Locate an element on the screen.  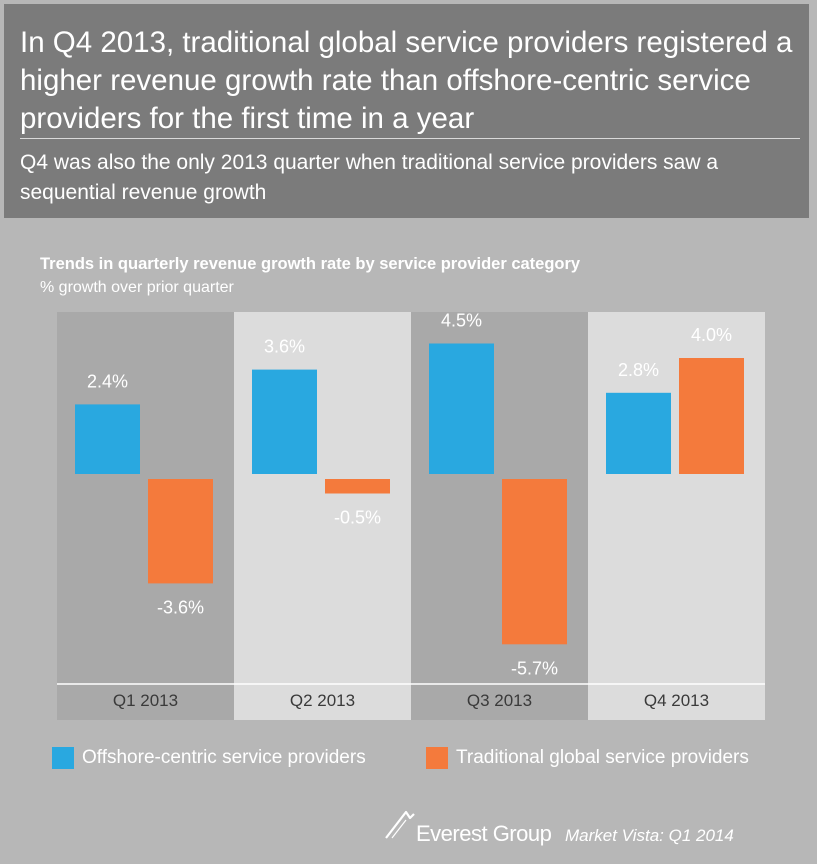
data-label: 2.8% is located at coordinates (638, 370).